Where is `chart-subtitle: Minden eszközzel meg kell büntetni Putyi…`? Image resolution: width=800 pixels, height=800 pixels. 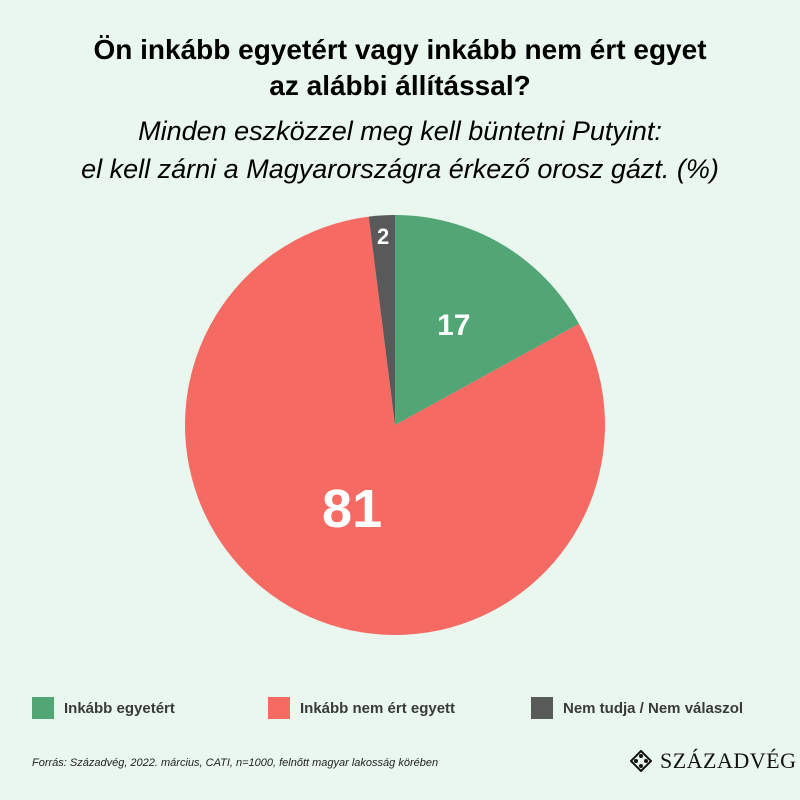 chart-subtitle: Minden eszközzel meg kell büntetni Putyi… is located at coordinates (400, 150).